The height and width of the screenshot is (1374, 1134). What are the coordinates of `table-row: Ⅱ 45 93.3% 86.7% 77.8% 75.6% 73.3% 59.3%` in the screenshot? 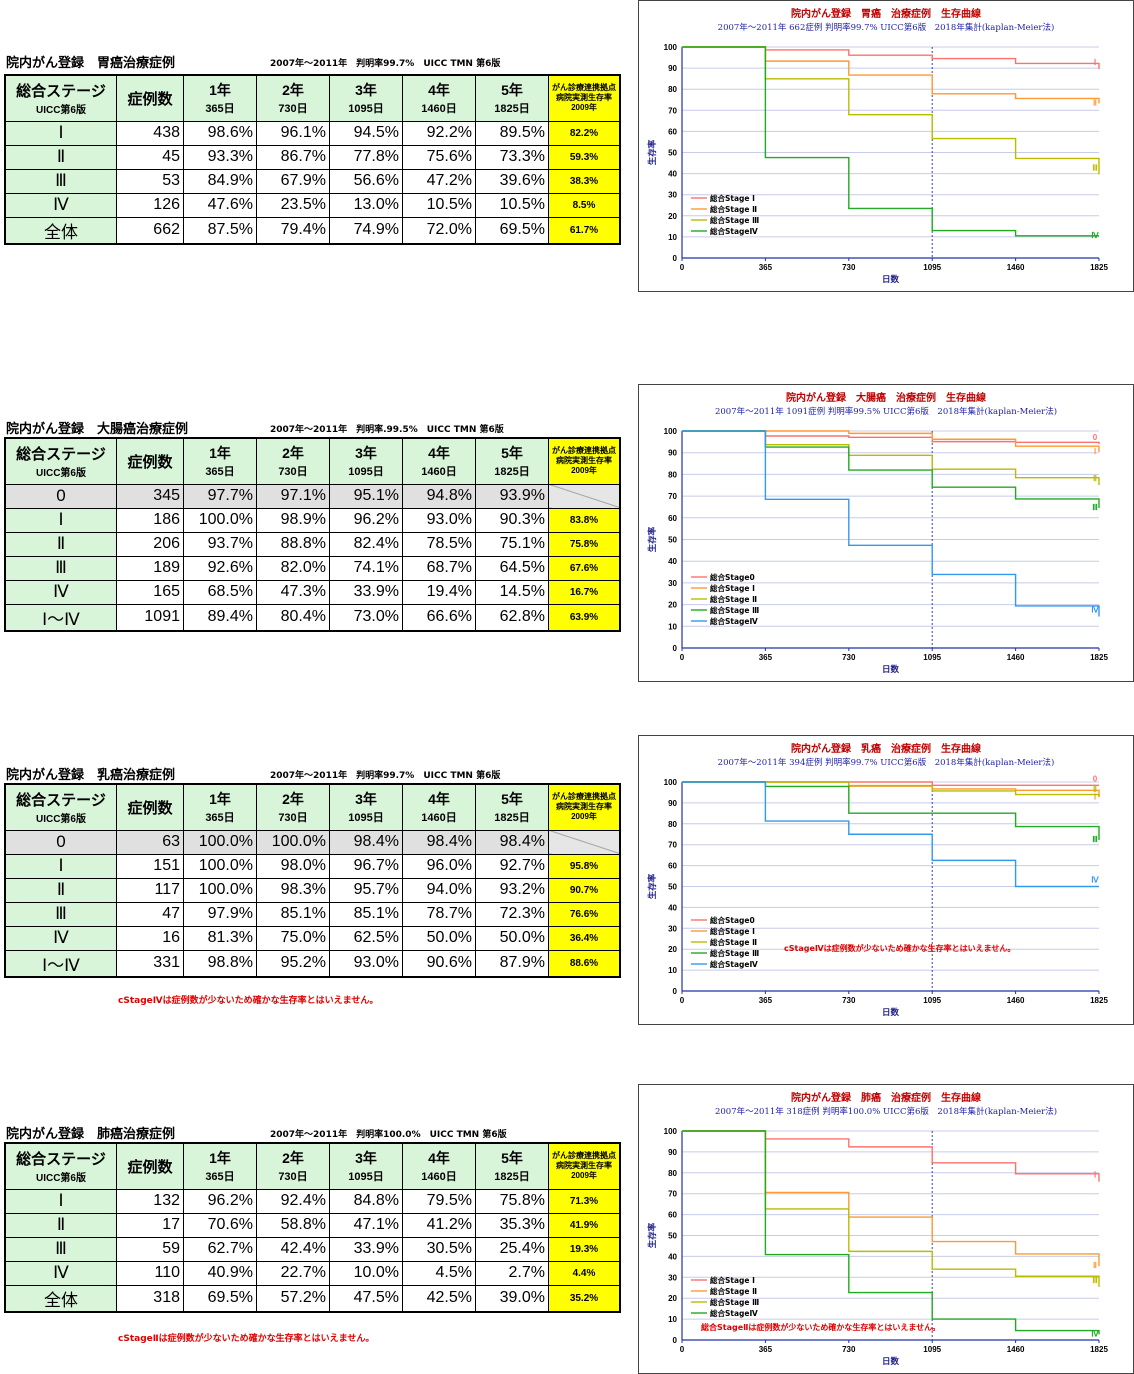 It's located at (312, 157).